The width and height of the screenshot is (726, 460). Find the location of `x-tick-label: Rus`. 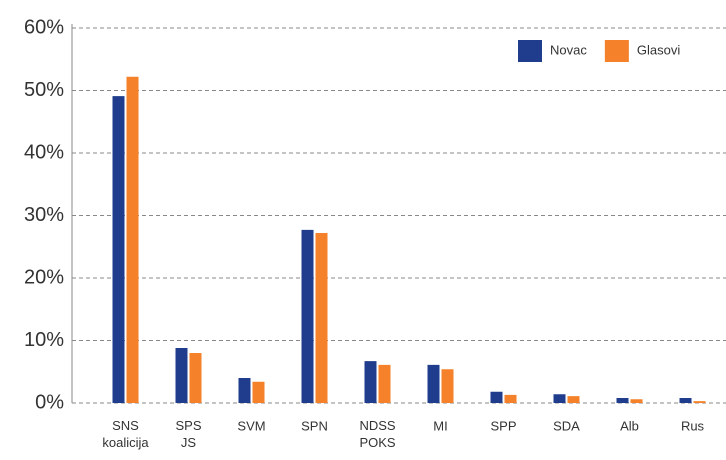

x-tick-label: Rus is located at coordinates (693, 425).